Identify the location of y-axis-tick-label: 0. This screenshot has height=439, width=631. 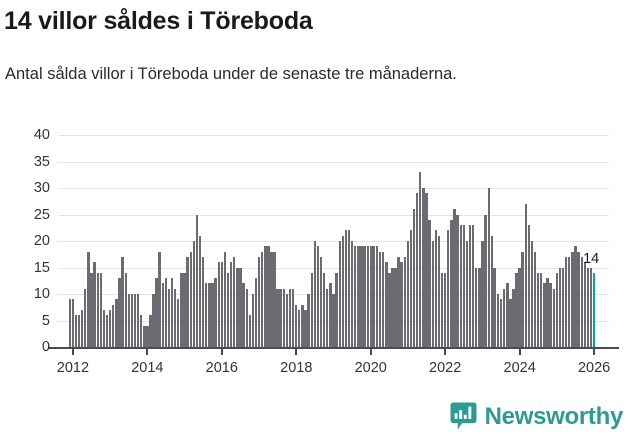
(45, 347).